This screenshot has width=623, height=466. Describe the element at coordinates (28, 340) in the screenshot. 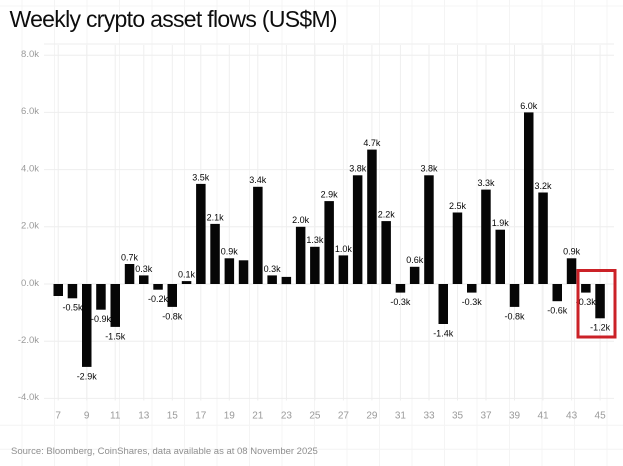

I see `svg-text: -2.0k` at that location.